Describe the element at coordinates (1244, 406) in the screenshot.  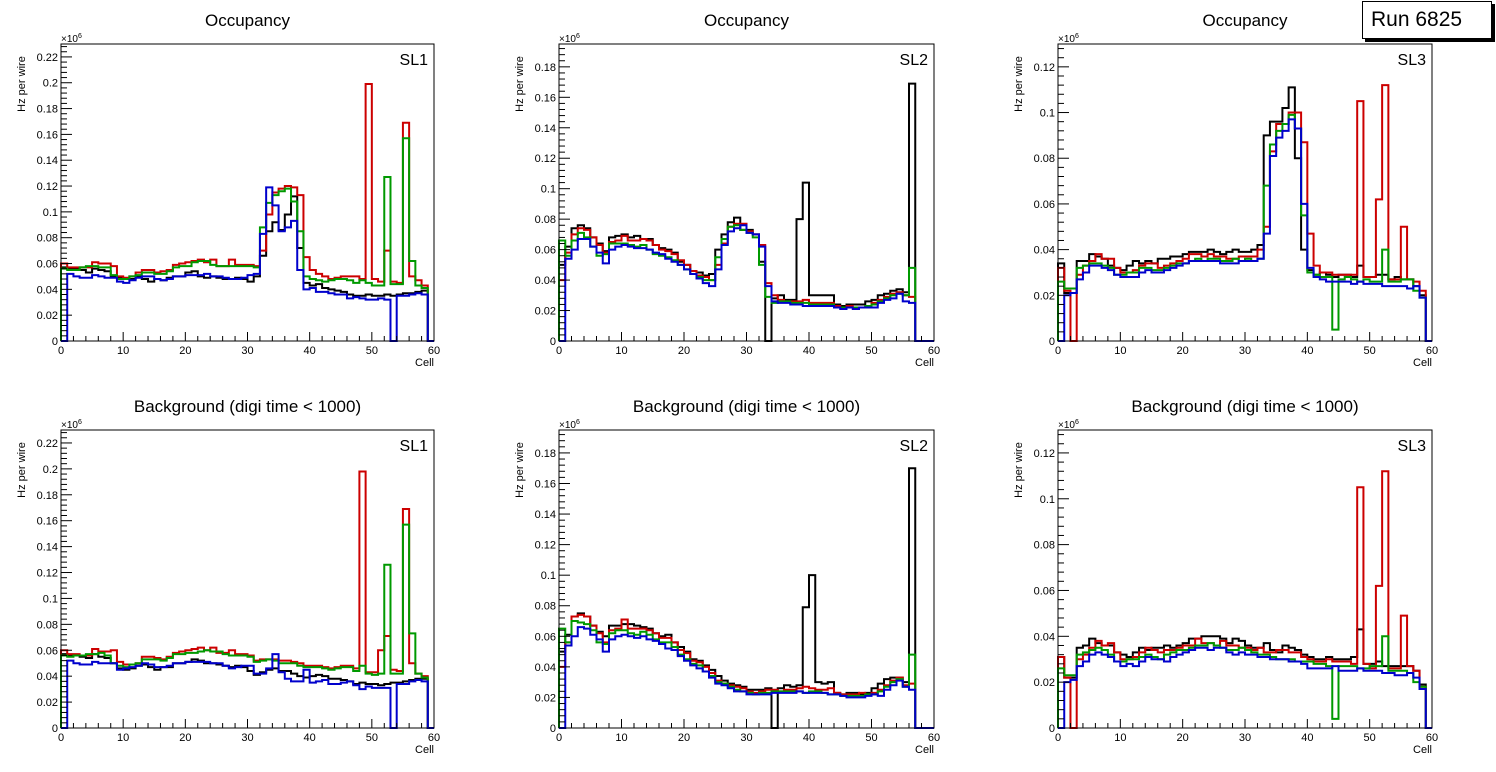
I see `panel-title: Background (digi time < 1000)` at that location.